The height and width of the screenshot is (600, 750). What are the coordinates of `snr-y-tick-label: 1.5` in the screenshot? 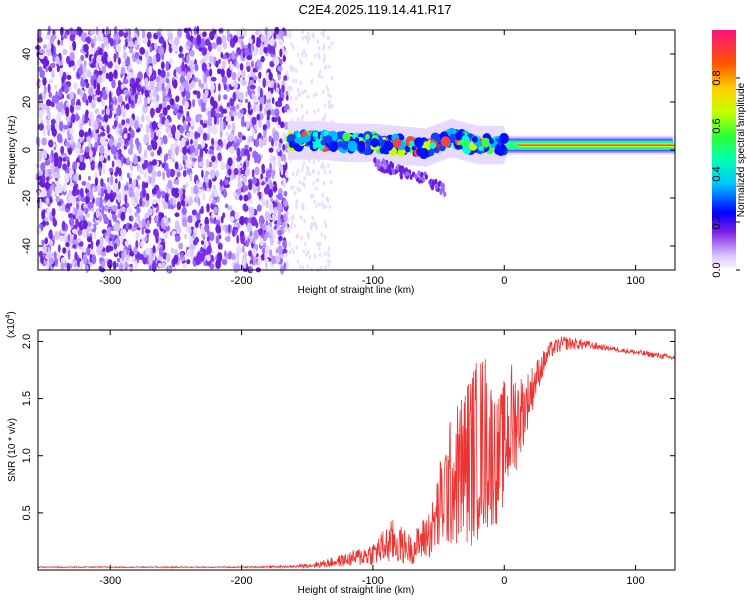 It's located at (27, 398).